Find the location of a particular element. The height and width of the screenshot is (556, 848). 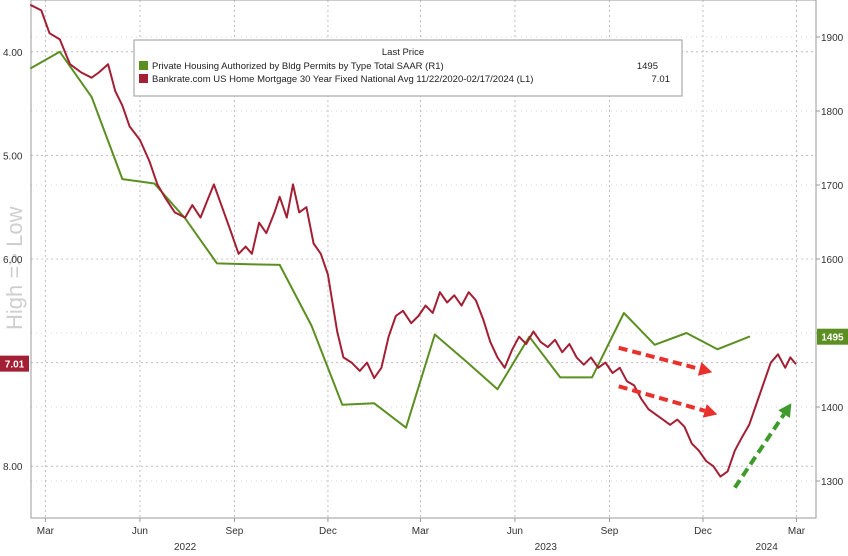

right-axis-tick-label: 1600 is located at coordinates (832, 260).